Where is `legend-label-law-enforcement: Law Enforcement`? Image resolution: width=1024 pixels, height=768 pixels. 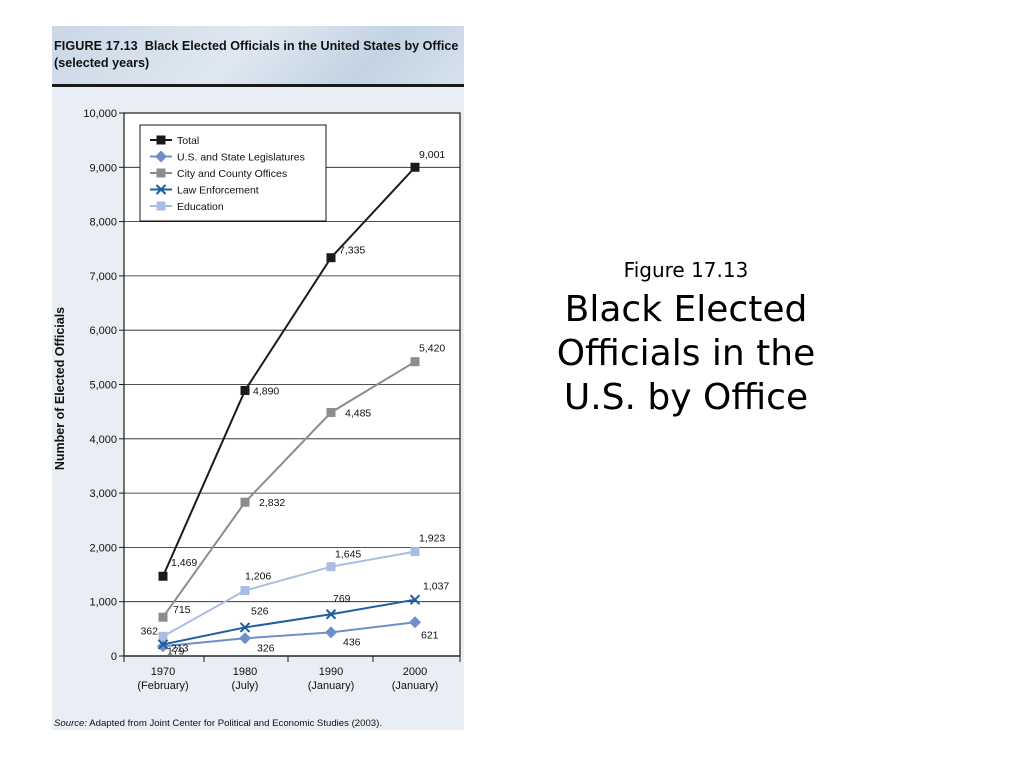 legend-label-law-enforcement: Law Enforcement is located at coordinates (218, 191).